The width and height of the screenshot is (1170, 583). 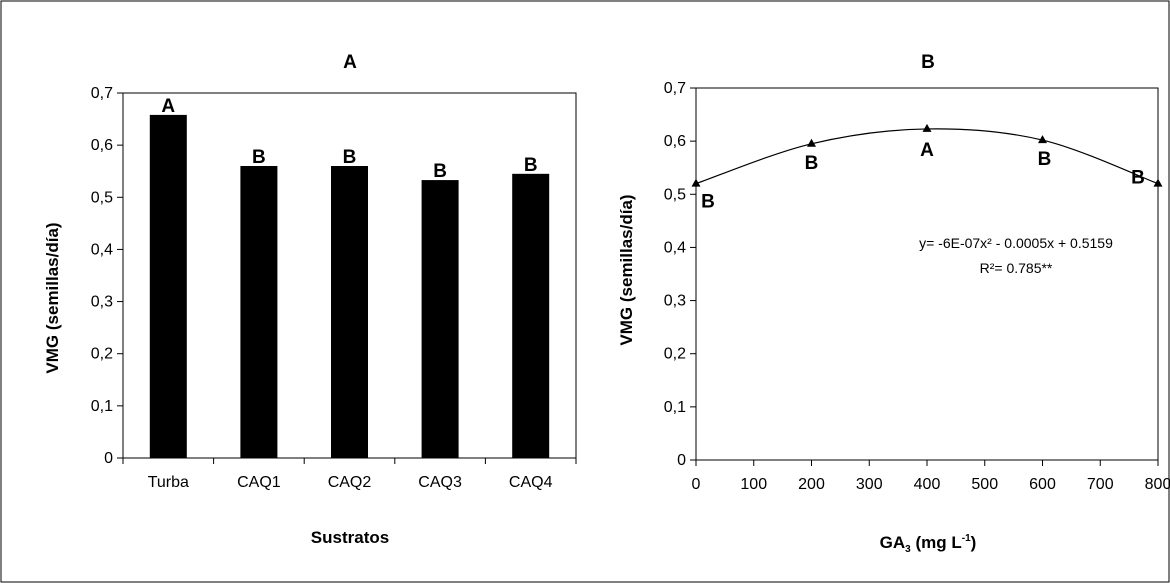 What do you see at coordinates (893, 542) in the screenshot?
I see `panel-b-x-axis-title-main: GA` at bounding box center [893, 542].